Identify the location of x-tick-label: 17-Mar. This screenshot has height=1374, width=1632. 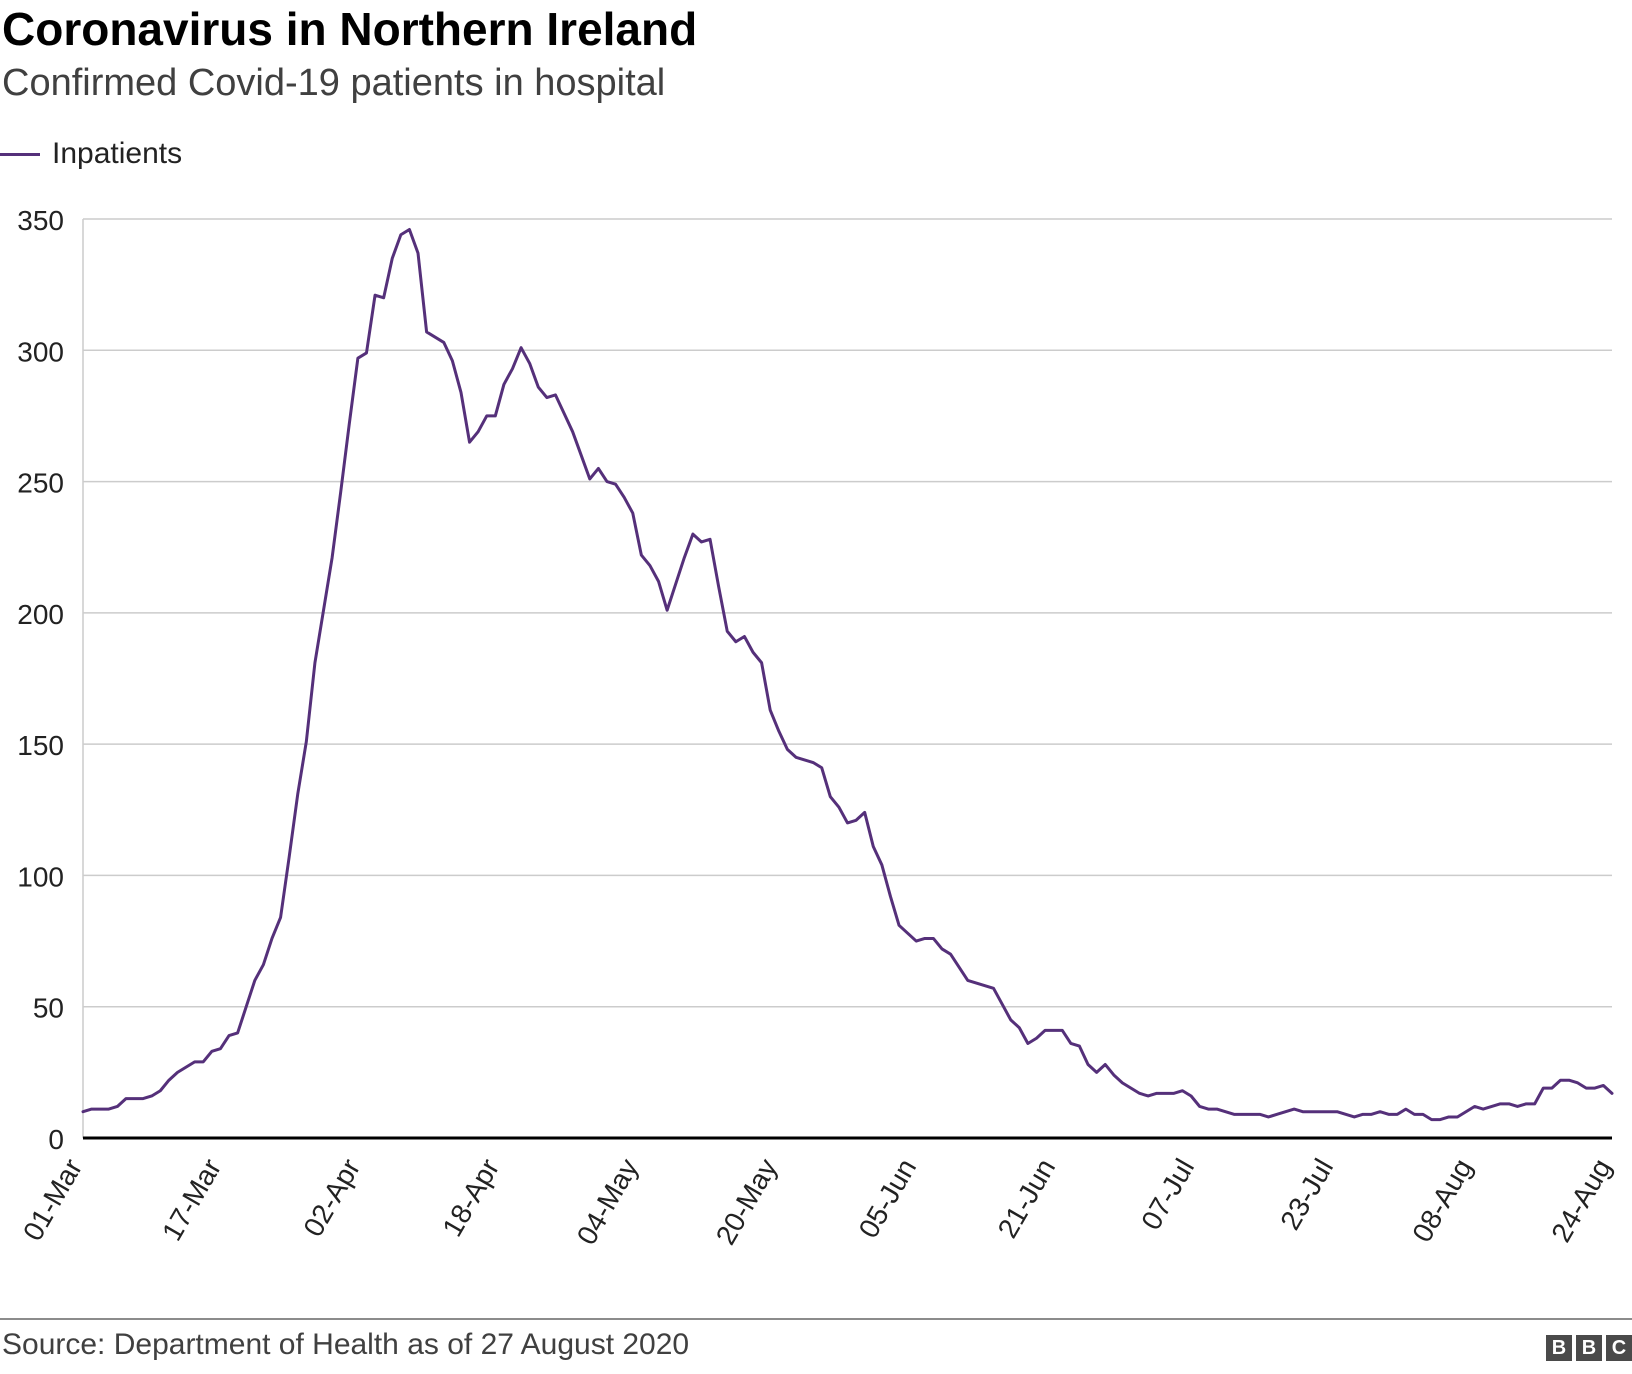
(191, 1200).